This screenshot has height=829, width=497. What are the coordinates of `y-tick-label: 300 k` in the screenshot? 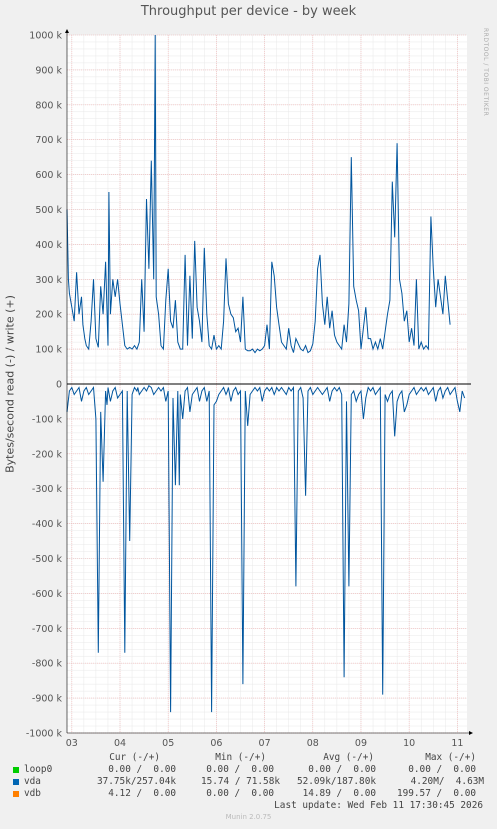 It's located at (48, 280).